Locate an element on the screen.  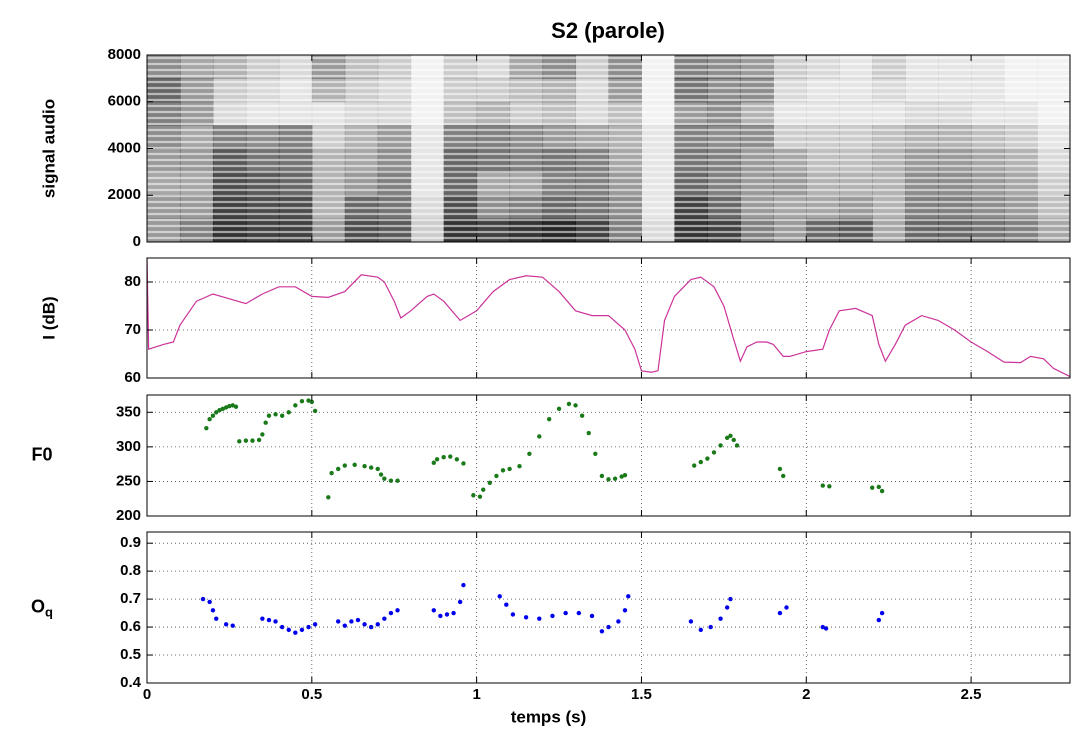
y-tick-label: 70 is located at coordinates (132, 329).